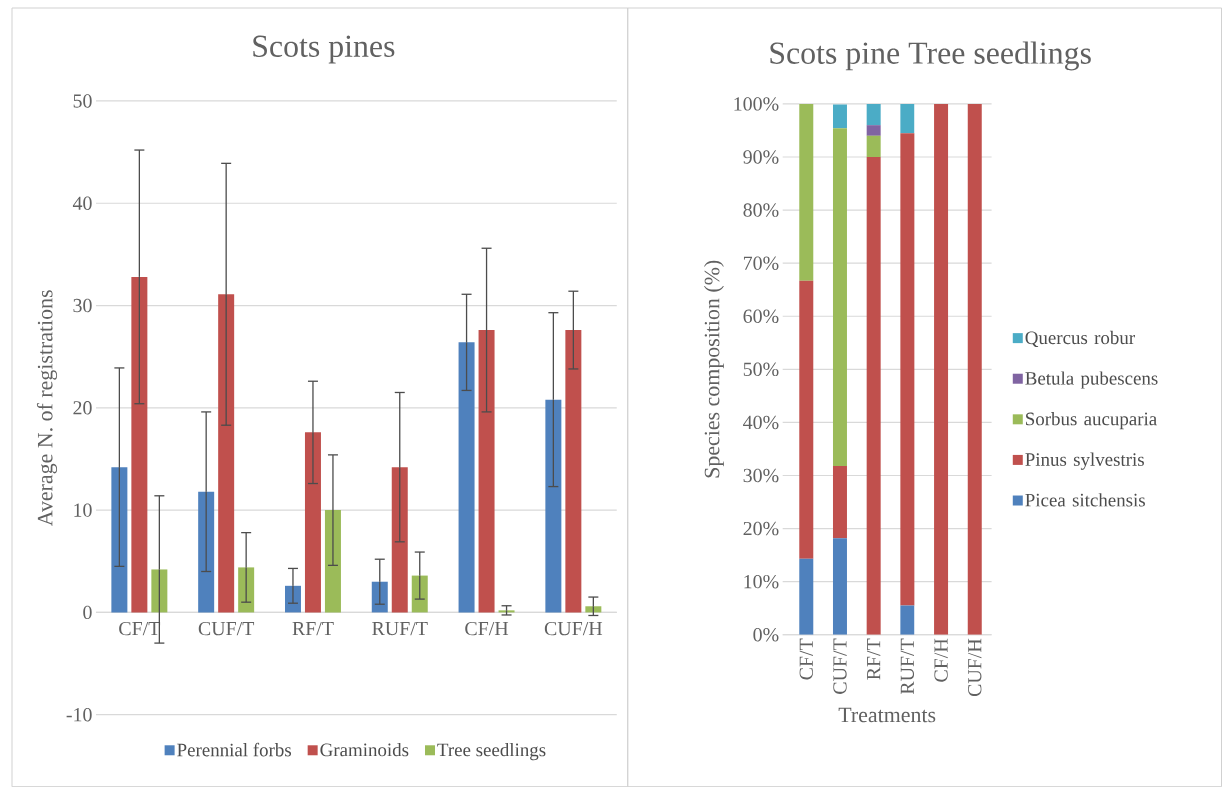 The height and width of the screenshot is (787, 1222). What do you see at coordinates (82, 203) in the screenshot?
I see `y-tick-label: 40` at bounding box center [82, 203].